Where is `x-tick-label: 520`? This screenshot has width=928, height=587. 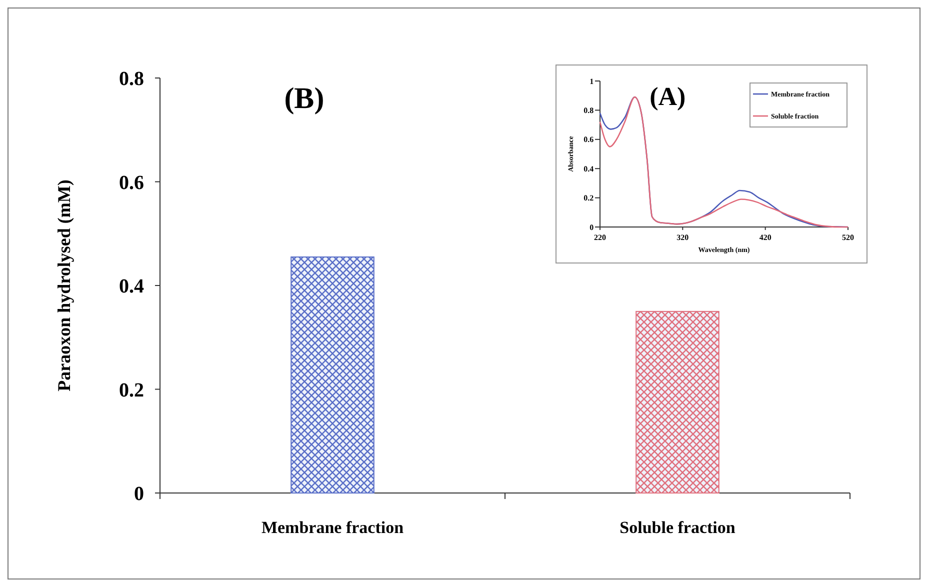
x-tick-label: 520 is located at coordinates (848, 237).